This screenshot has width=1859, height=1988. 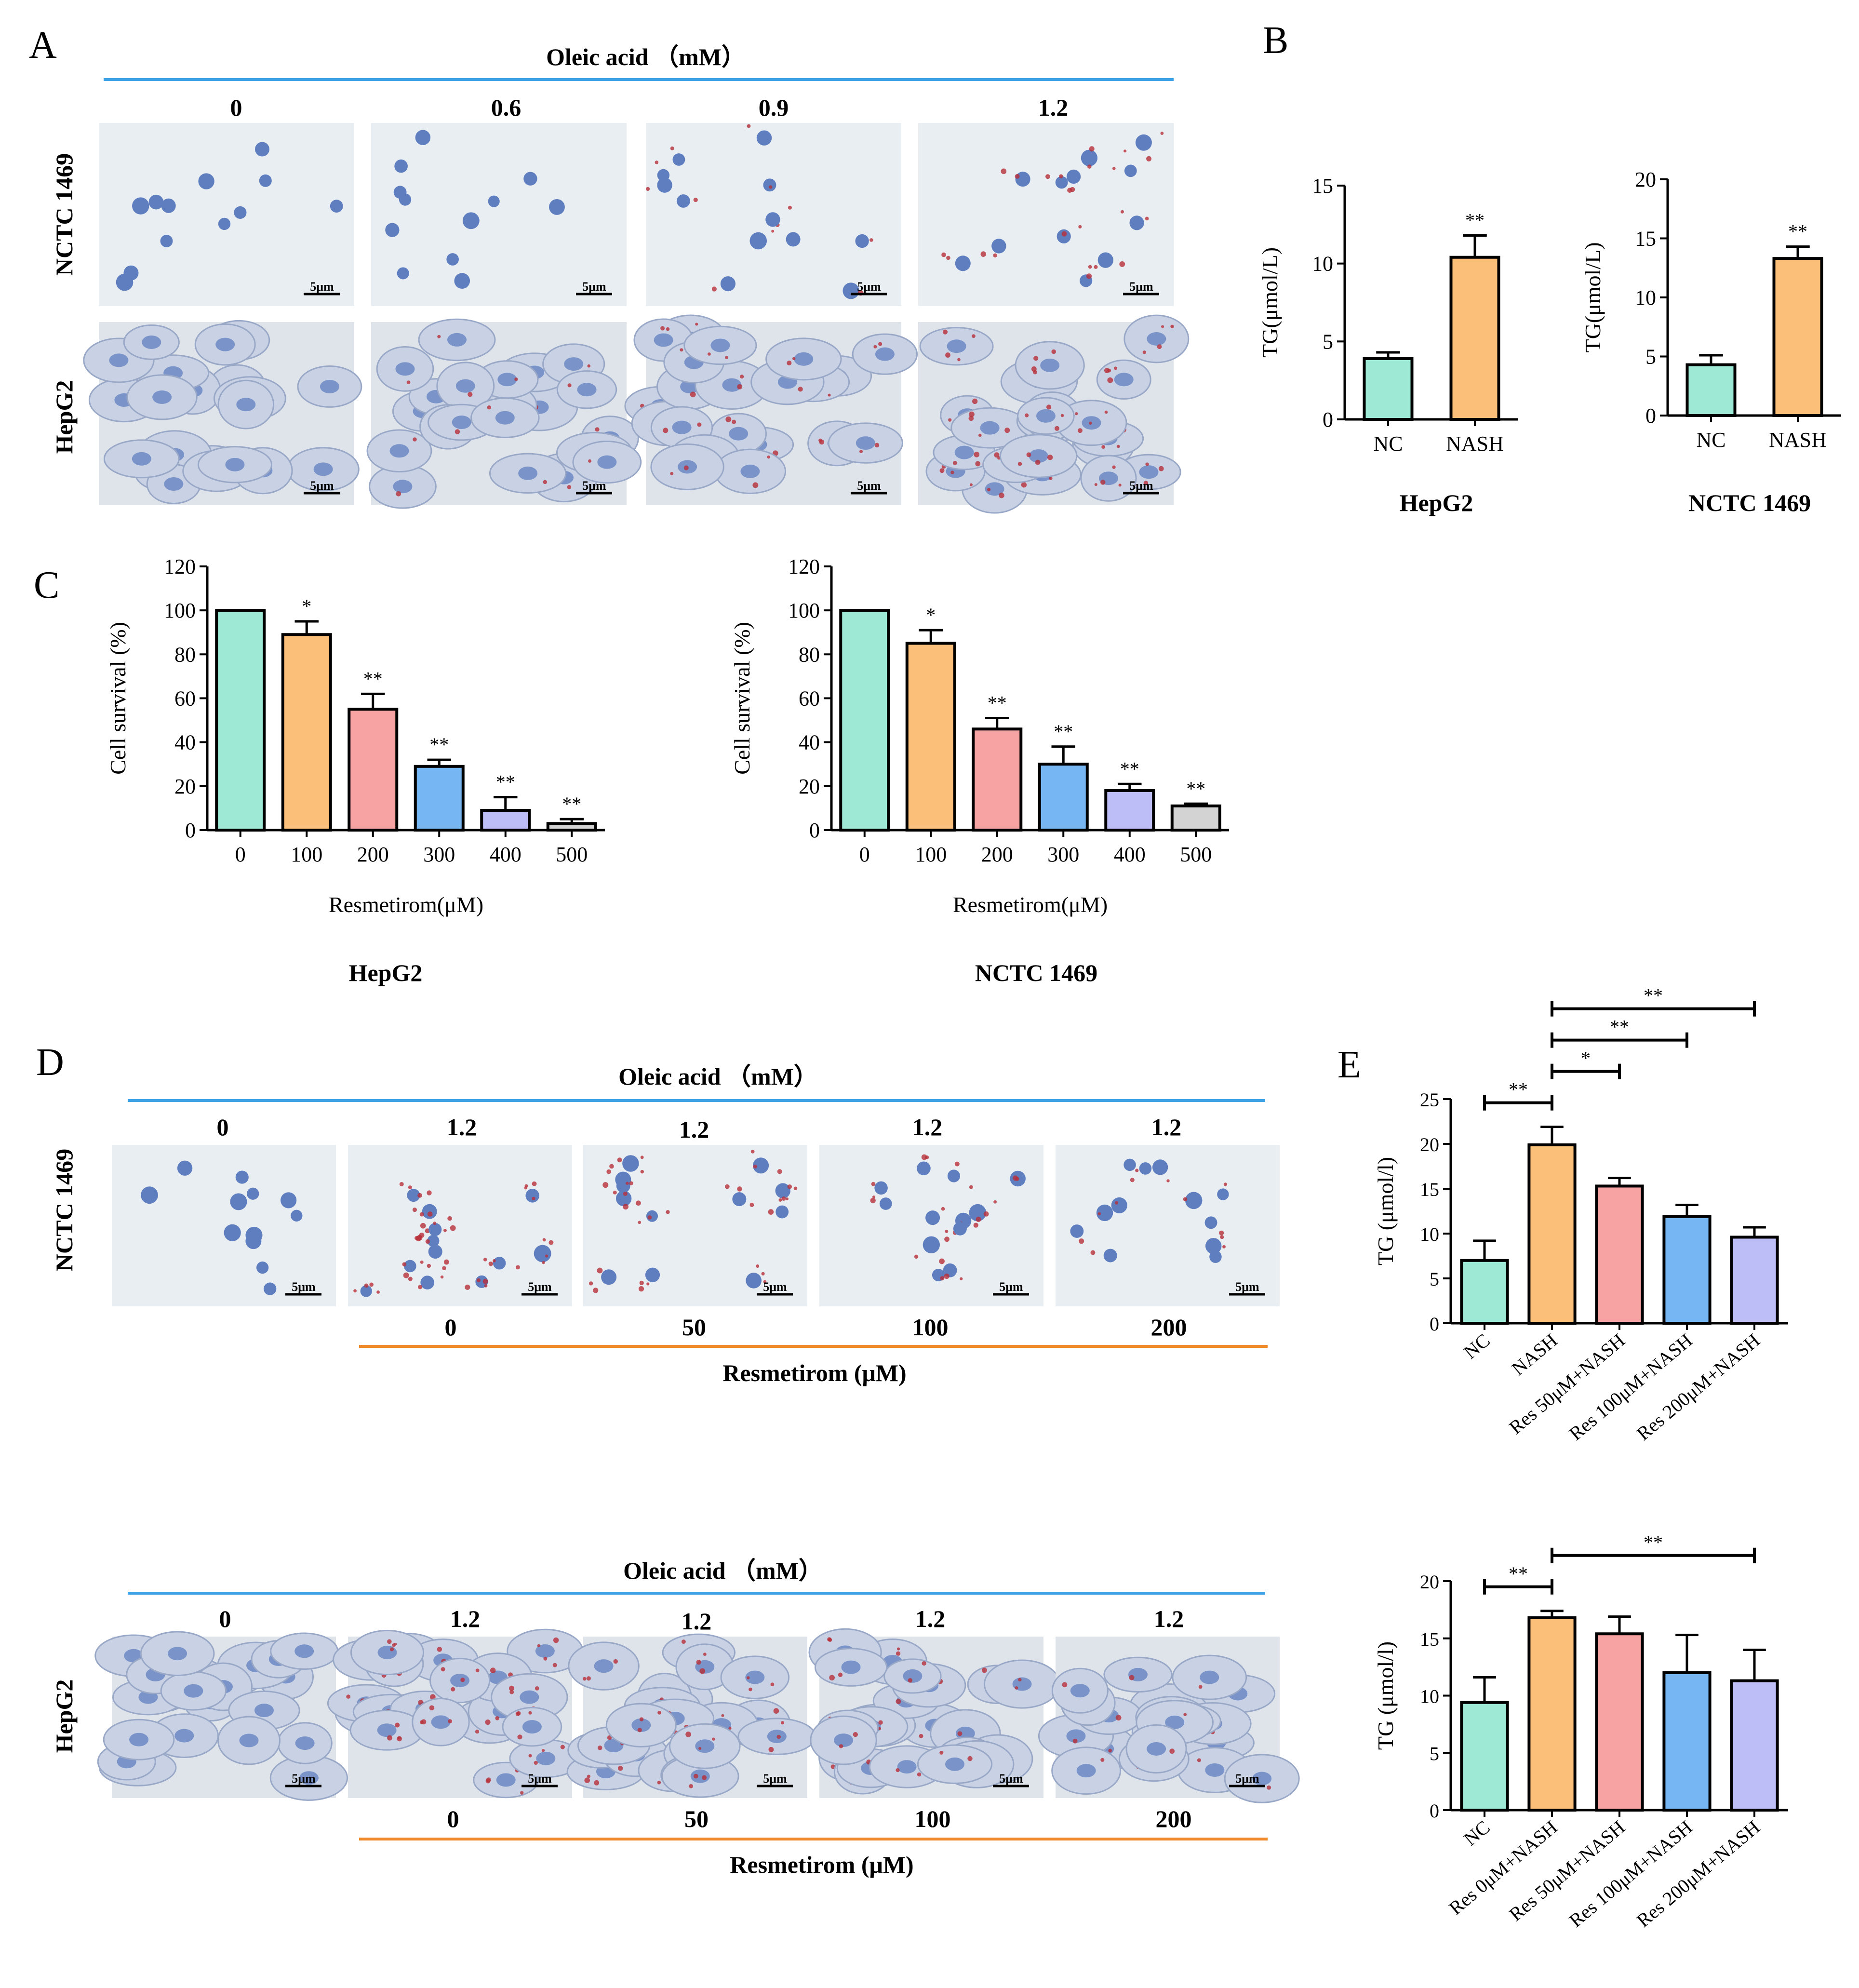 What do you see at coordinates (225, 1618) in the screenshot?
I see `panel-d2-oa-0: 0` at bounding box center [225, 1618].